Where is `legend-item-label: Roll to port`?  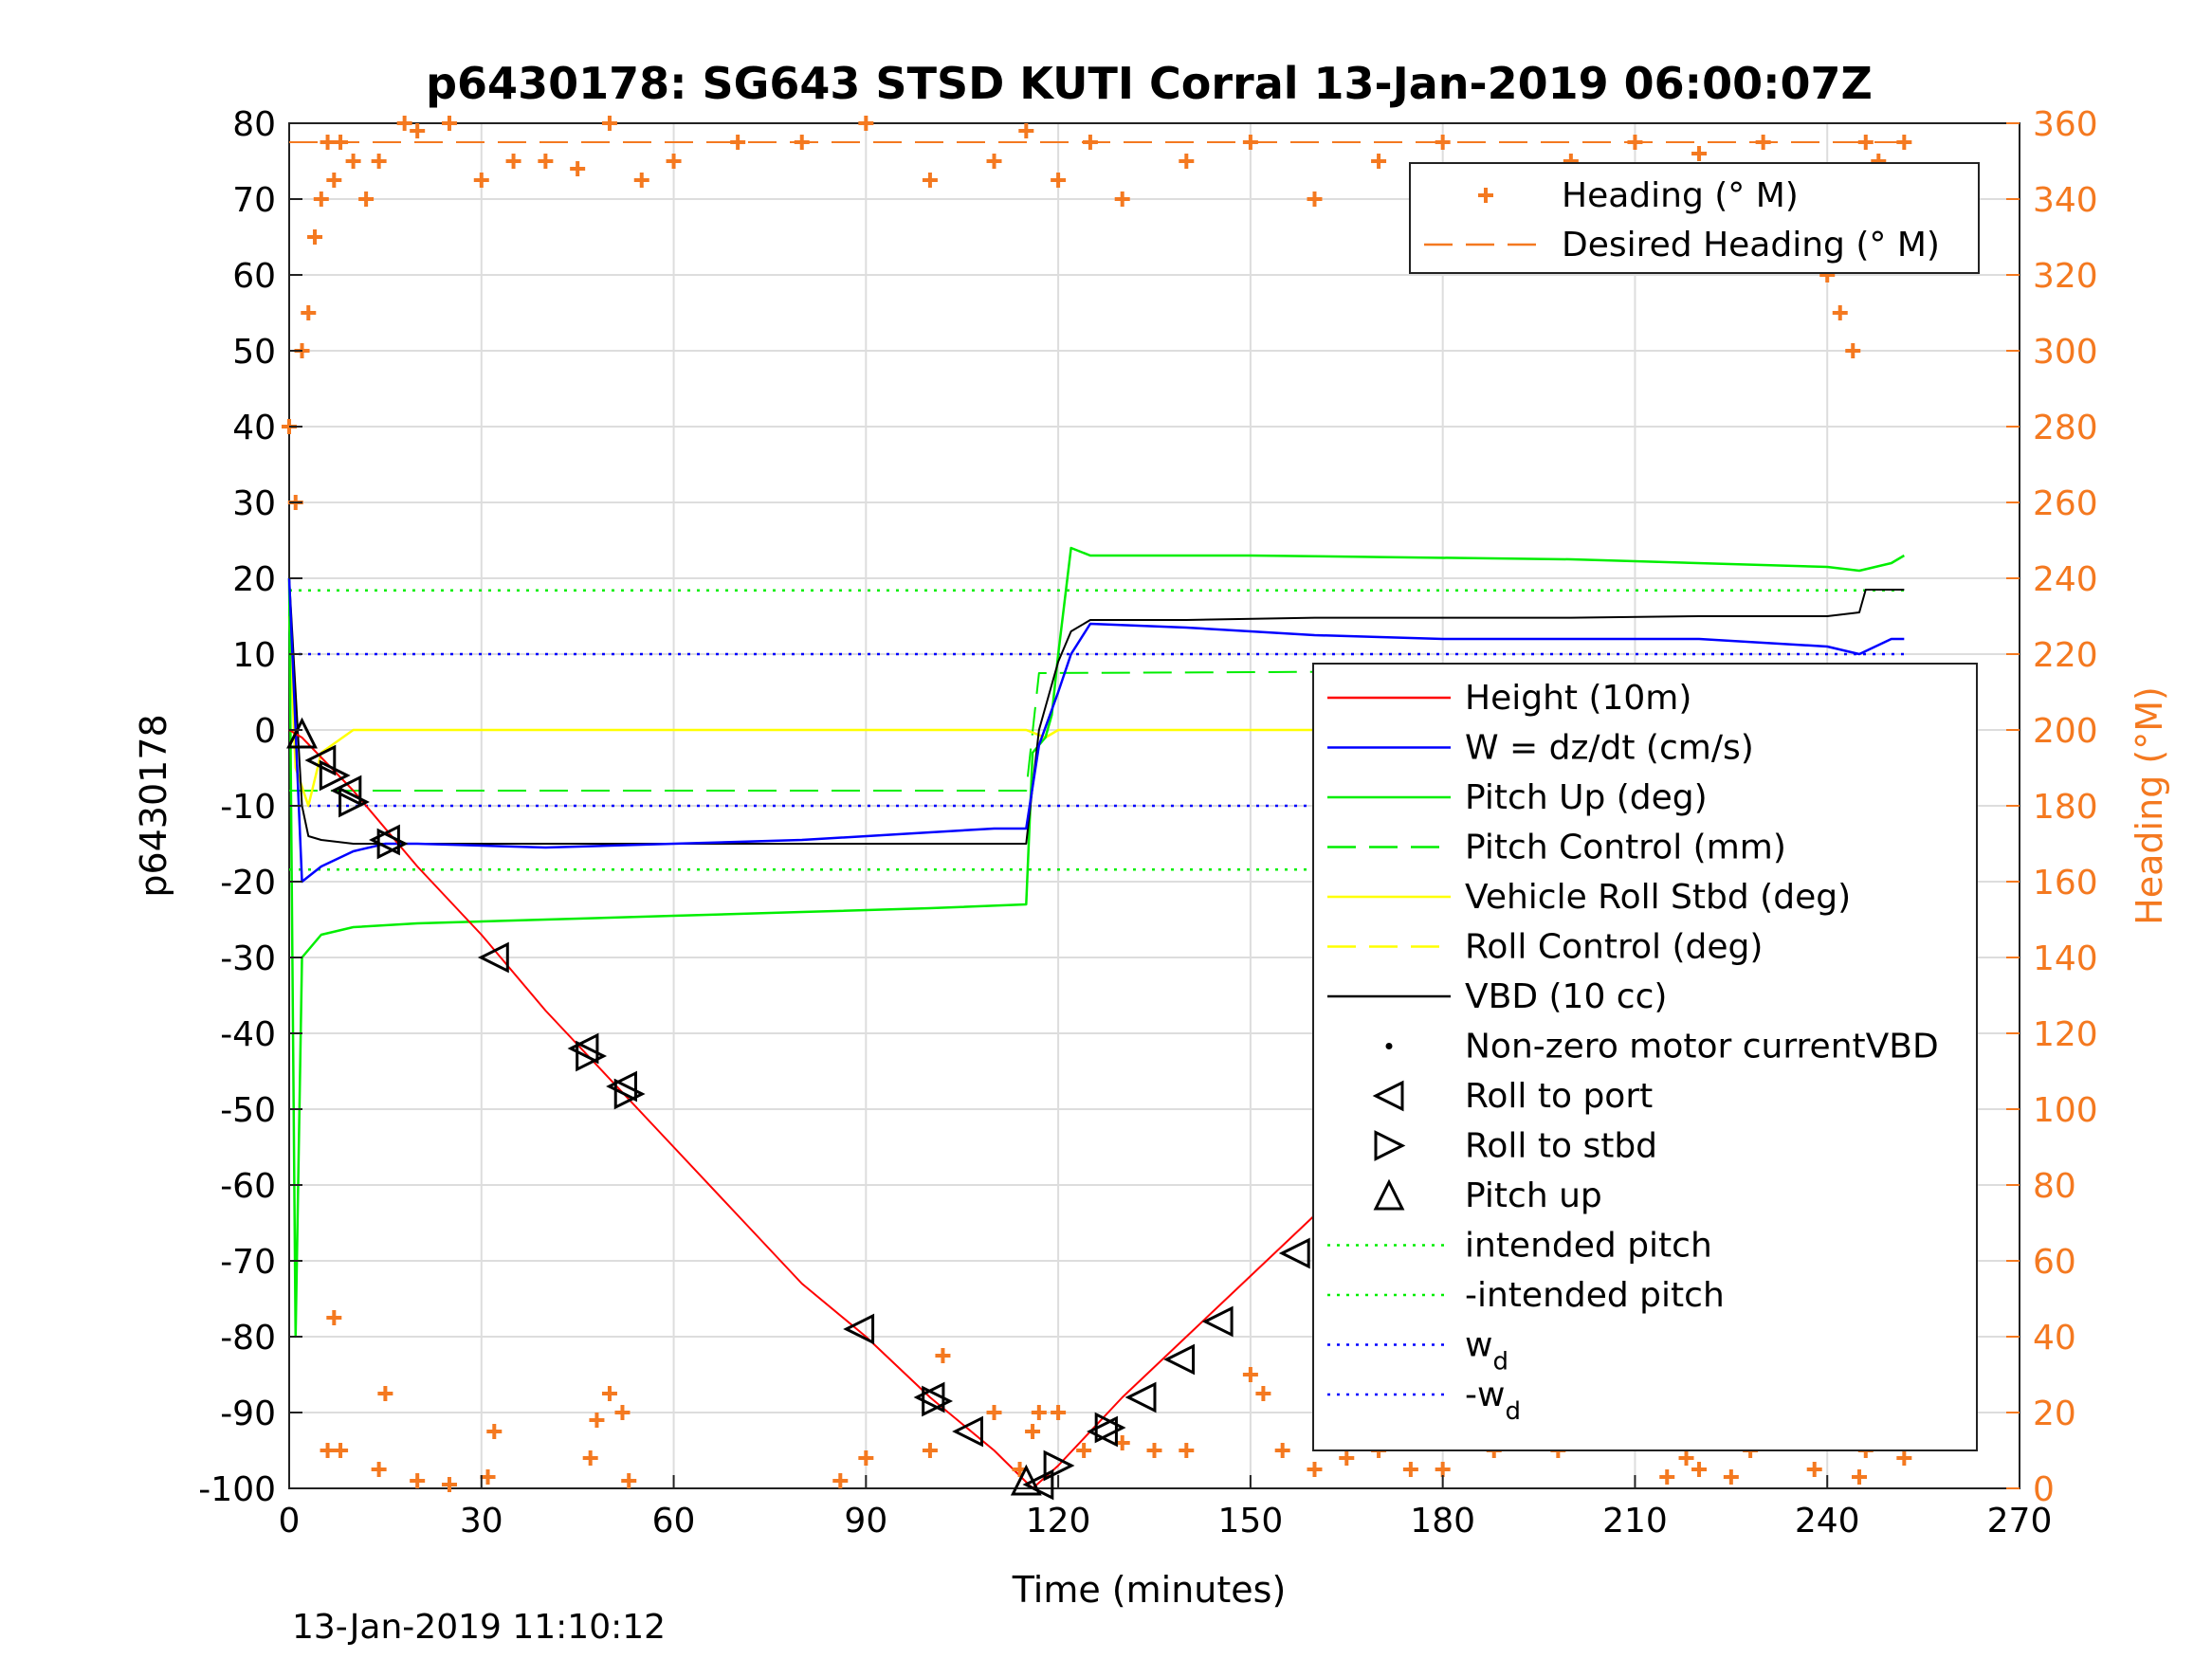 legend-item-label: Roll to port is located at coordinates (1559, 1096).